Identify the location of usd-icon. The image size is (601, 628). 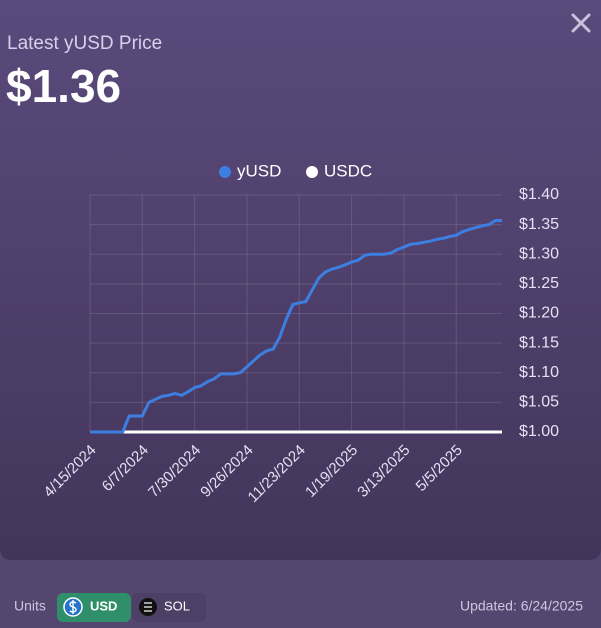
(73, 607).